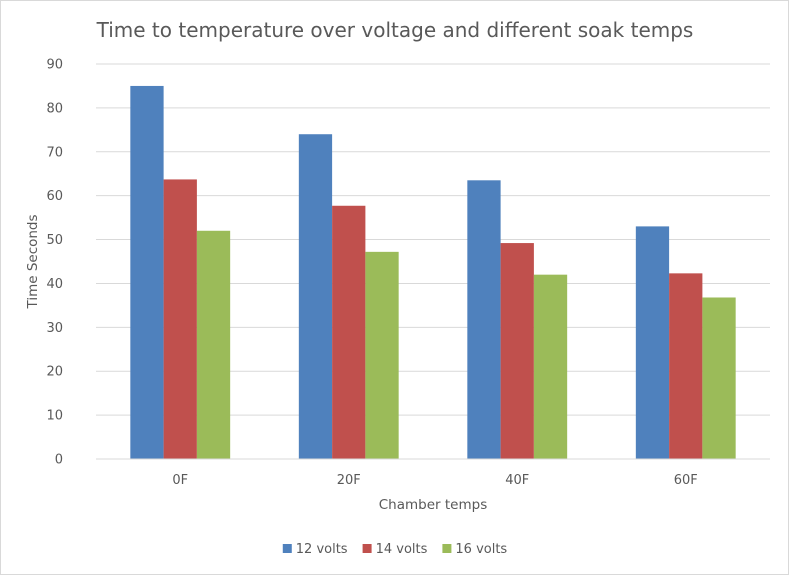 The height and width of the screenshot is (575, 789). Describe the element at coordinates (54, 152) in the screenshot. I see `y-tick-label: 70` at that location.